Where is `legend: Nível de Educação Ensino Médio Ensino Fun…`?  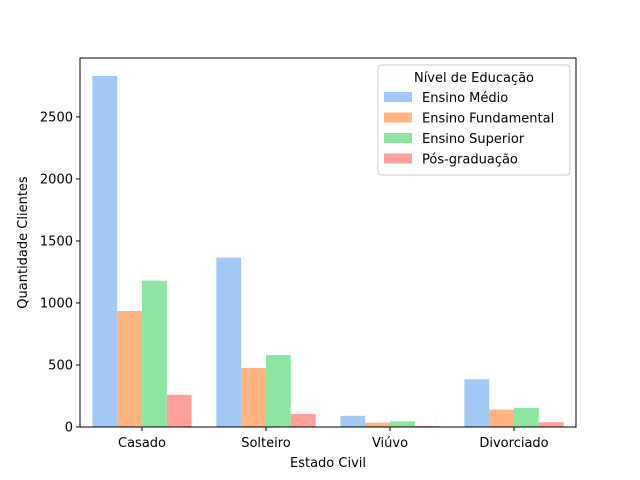 legend: Nível de Educação Ensino Médio Ensino Fun… is located at coordinates (474, 120).